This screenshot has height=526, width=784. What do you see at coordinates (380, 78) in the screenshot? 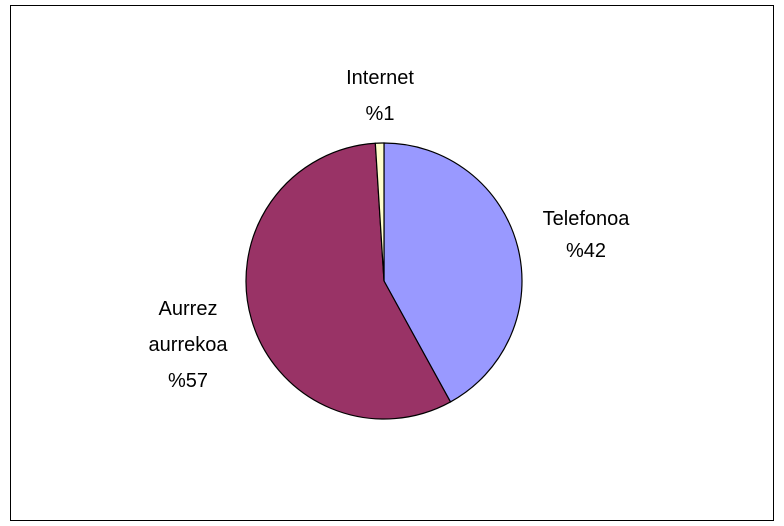
I see `slice-label-internet: Internet` at bounding box center [380, 78].